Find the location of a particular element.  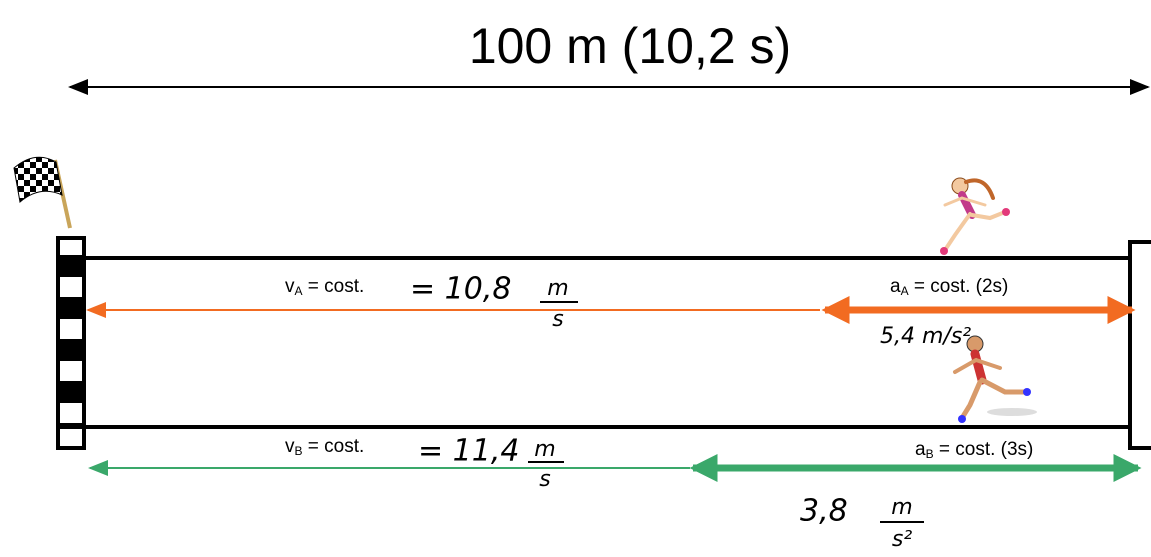

velocity-unit-den-b: s is located at coordinates (544, 479).